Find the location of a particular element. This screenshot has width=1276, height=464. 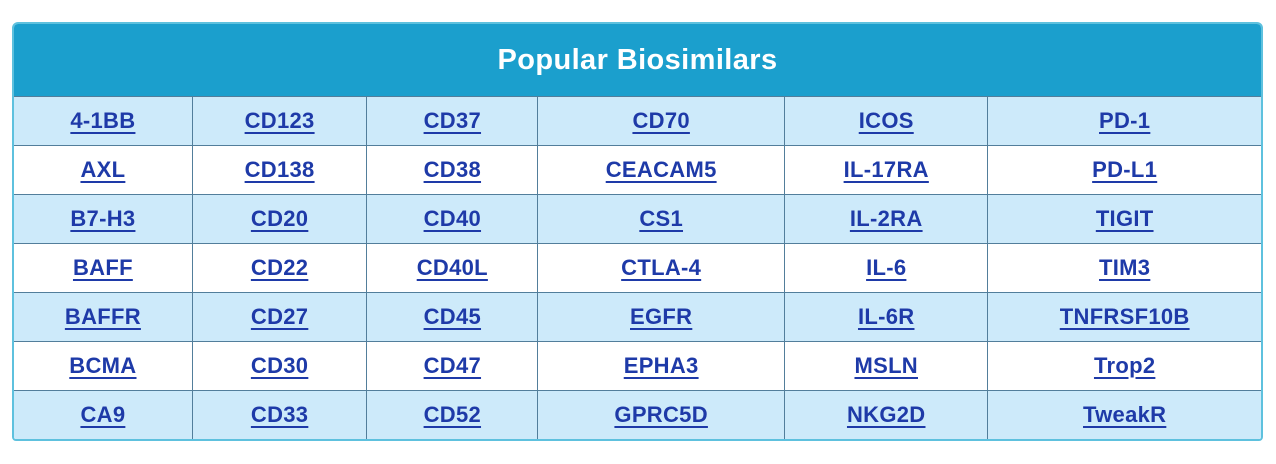

table-row: B7-H3 CD20 CD40 CS1 IL-2RA TIGIT is located at coordinates (637, 219).